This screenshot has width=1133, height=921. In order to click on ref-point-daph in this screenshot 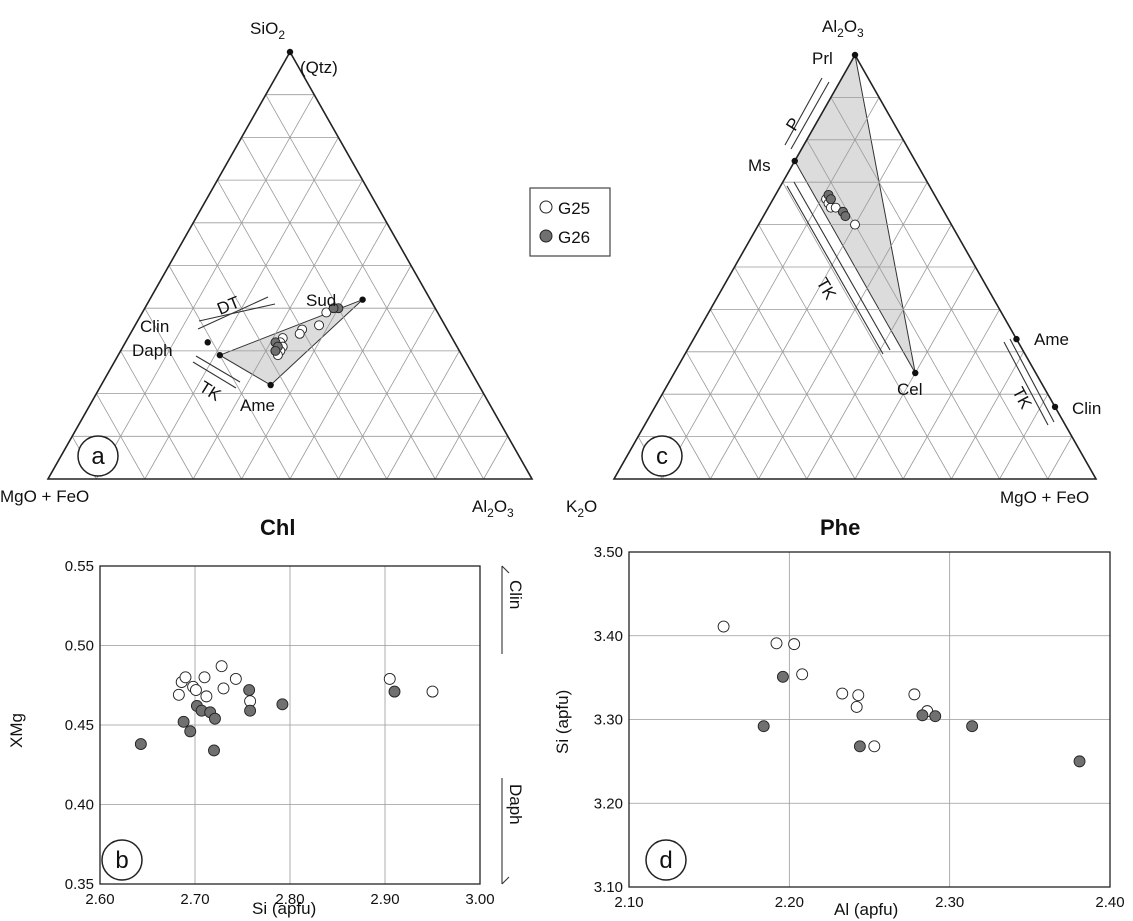, I will do `click(220, 355)`.